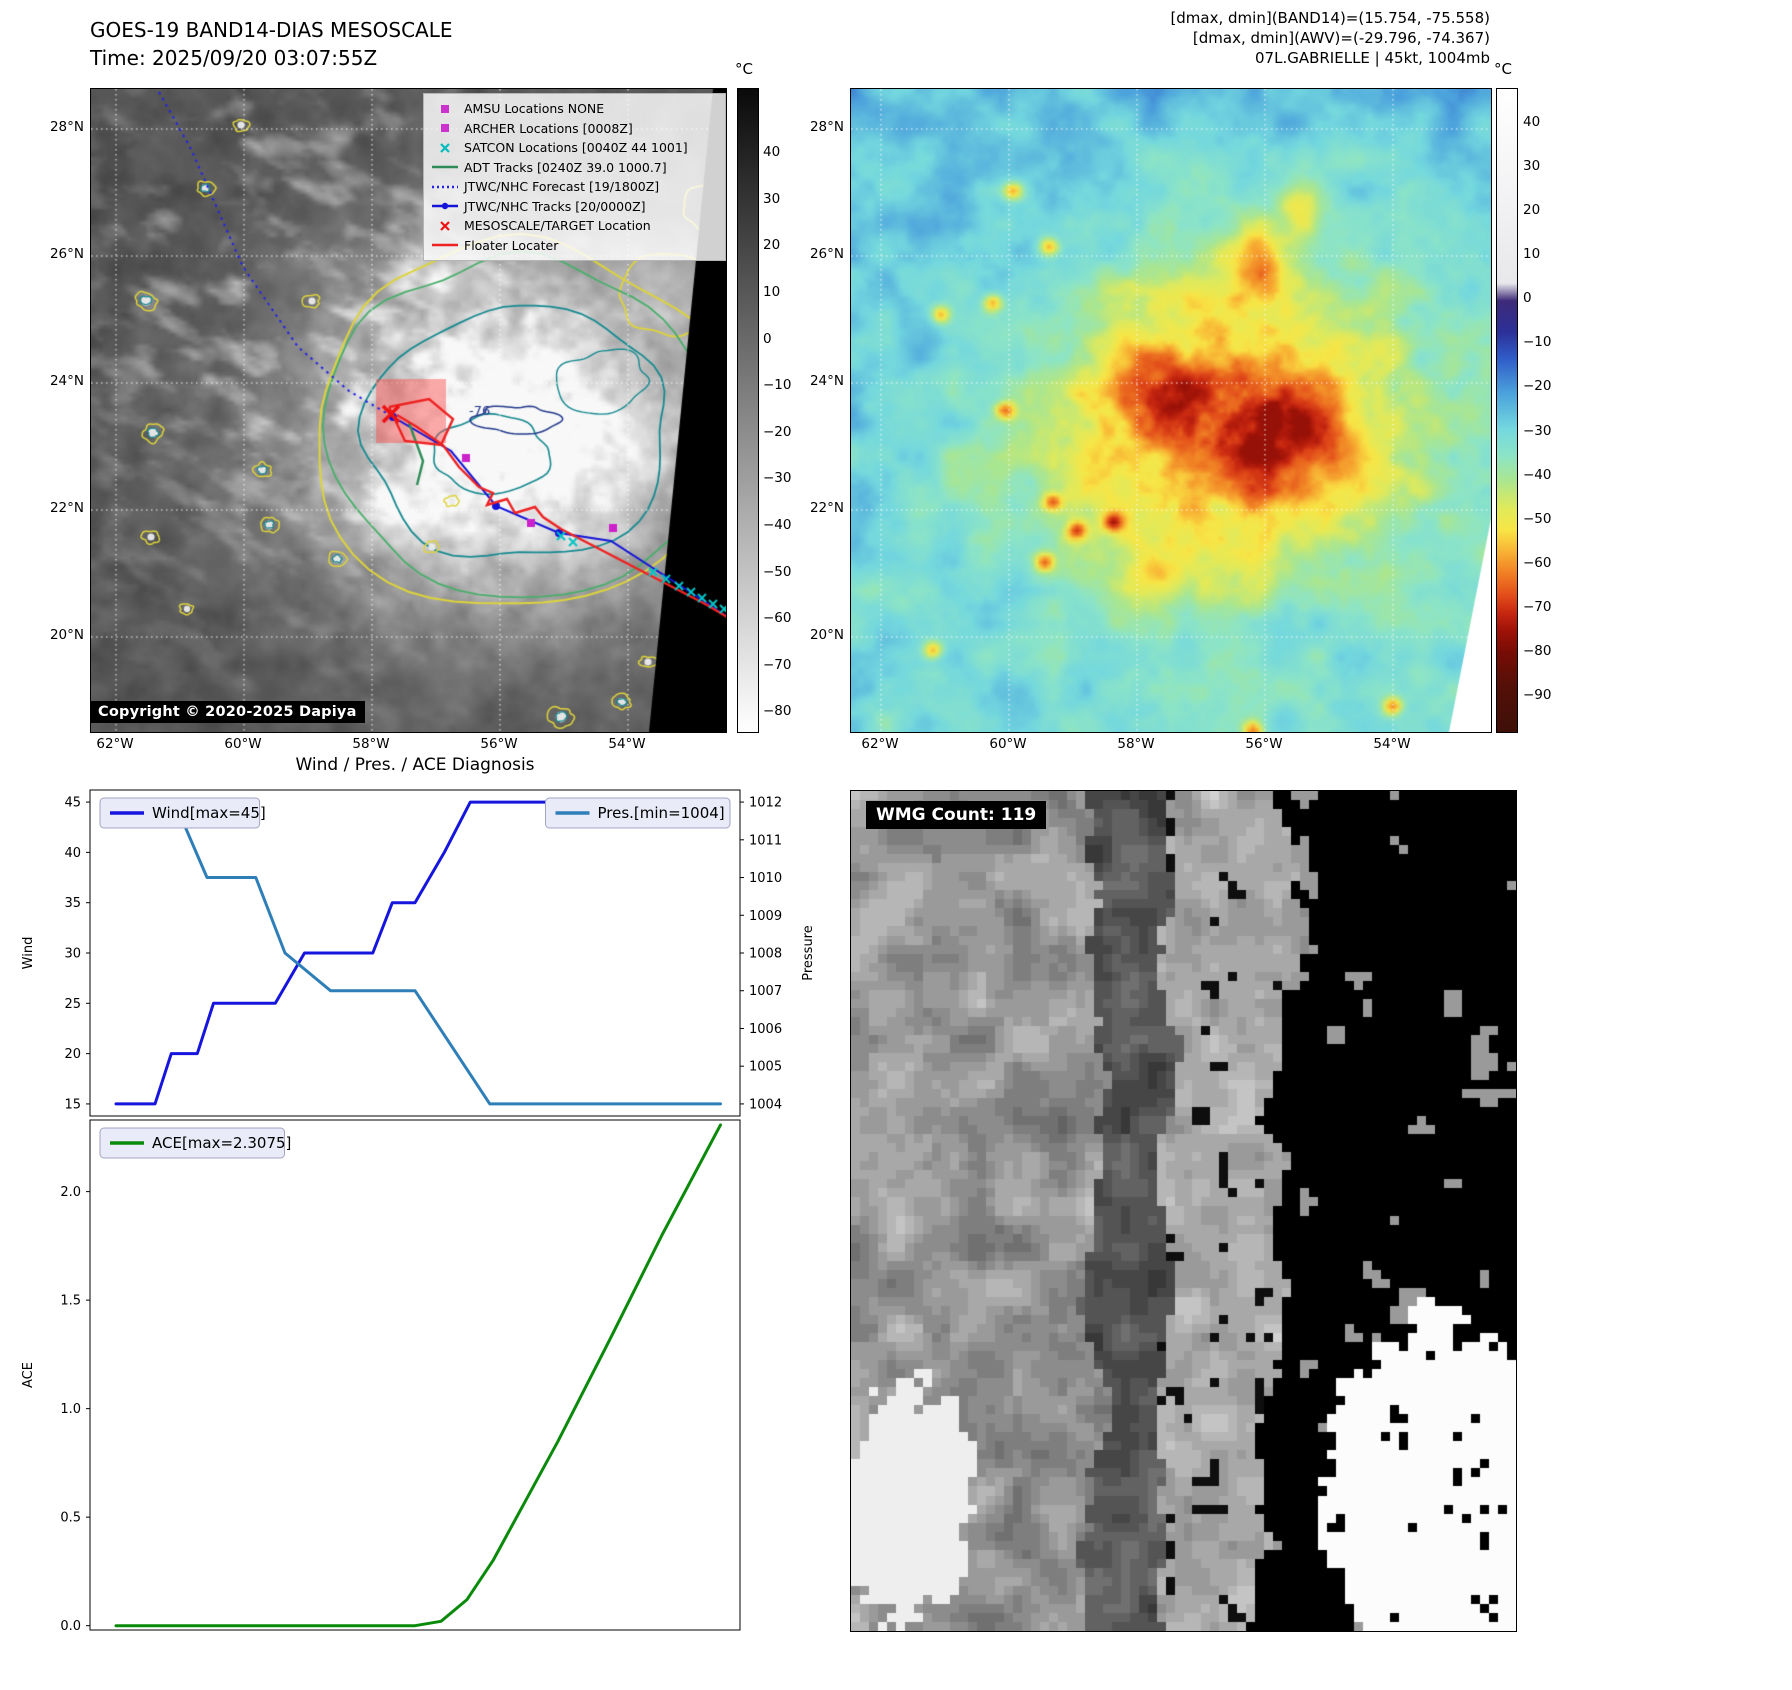 The image size is (1792, 1690). I want to click on svg-text: Pres.[min=1004], so click(661, 813).